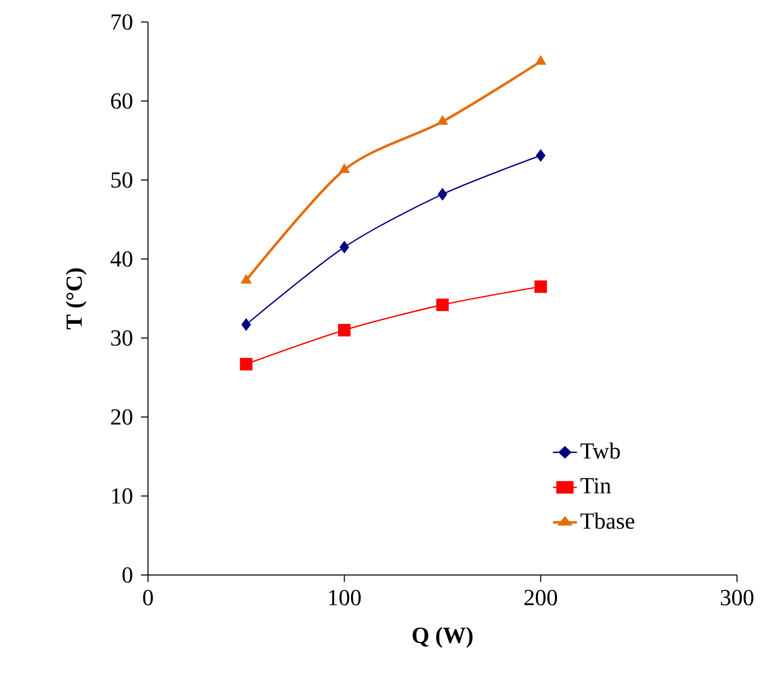 The image size is (767, 695). Describe the element at coordinates (607, 520) in the screenshot. I see `legend-label: Tbase` at that location.